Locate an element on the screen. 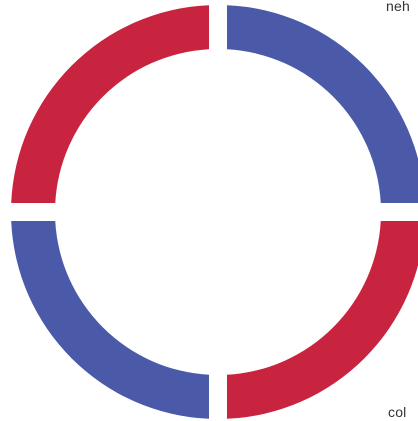 The height and width of the screenshot is (421, 418). bottom-edge-label: col is located at coordinates (397, 412).